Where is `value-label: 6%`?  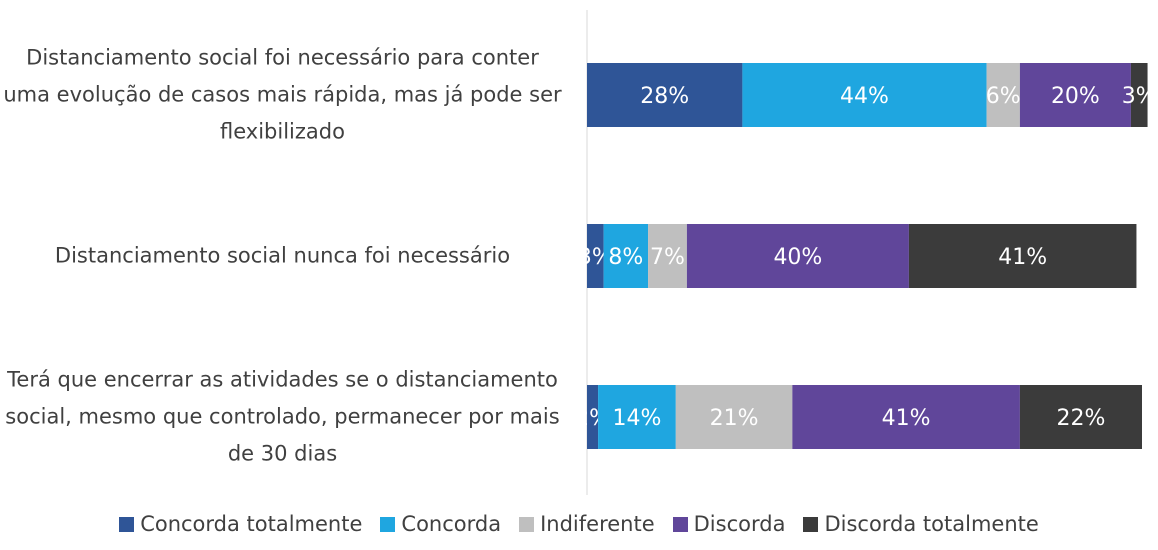
value-label: 6% is located at coordinates (1003, 96).